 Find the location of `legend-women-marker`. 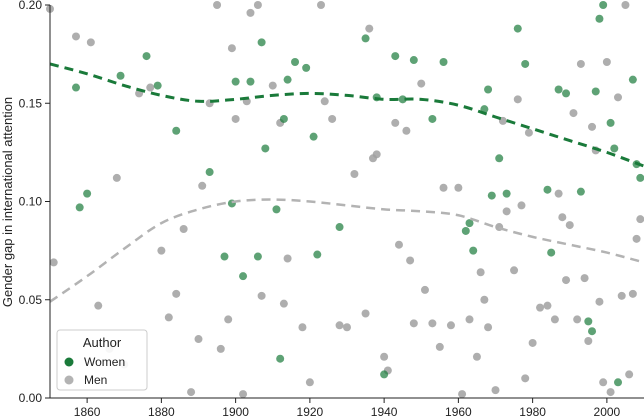

legend-women-marker is located at coordinates (69, 362).